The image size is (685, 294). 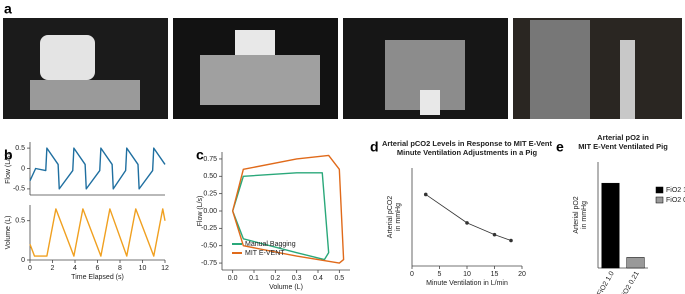 I want to click on x-tick-label: 15, so click(x=495, y=274).